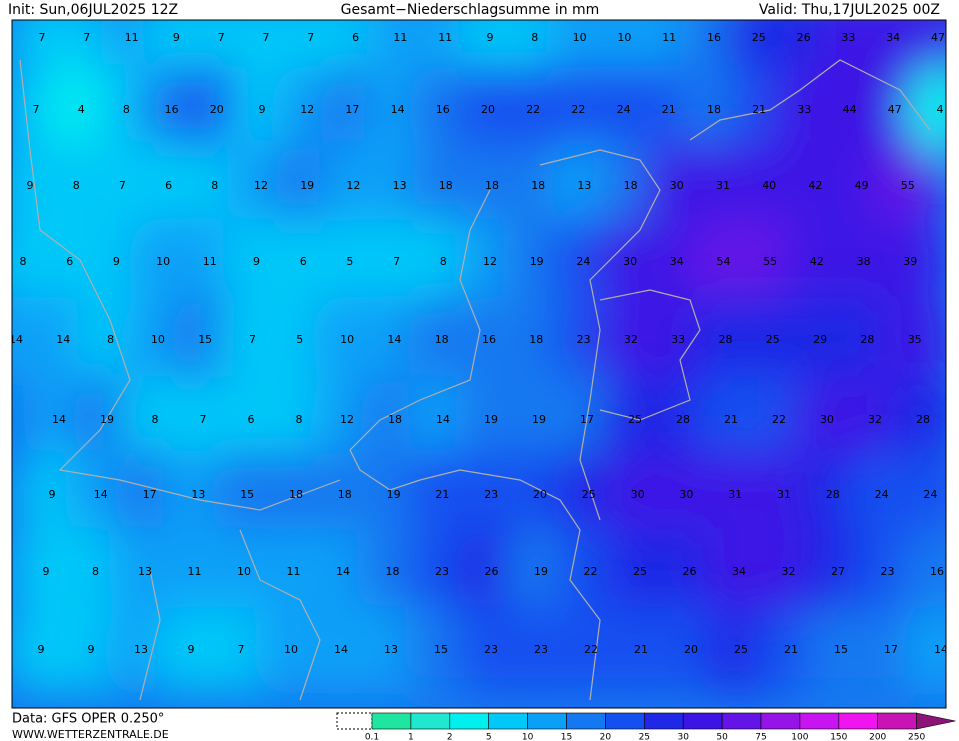 This screenshot has height=741, width=959. What do you see at coordinates (760, 737) in the screenshot?
I see `legend-tick-label: 75` at bounding box center [760, 737].